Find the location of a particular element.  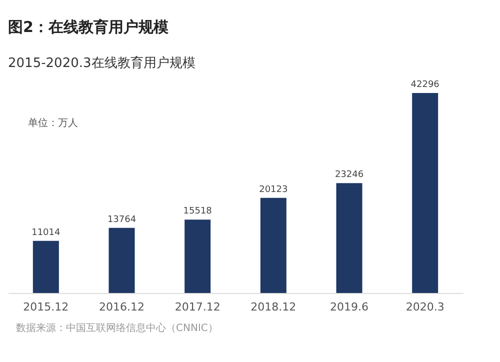

chart-title: 图2：在线教育用户规模 is located at coordinates (89, 27).